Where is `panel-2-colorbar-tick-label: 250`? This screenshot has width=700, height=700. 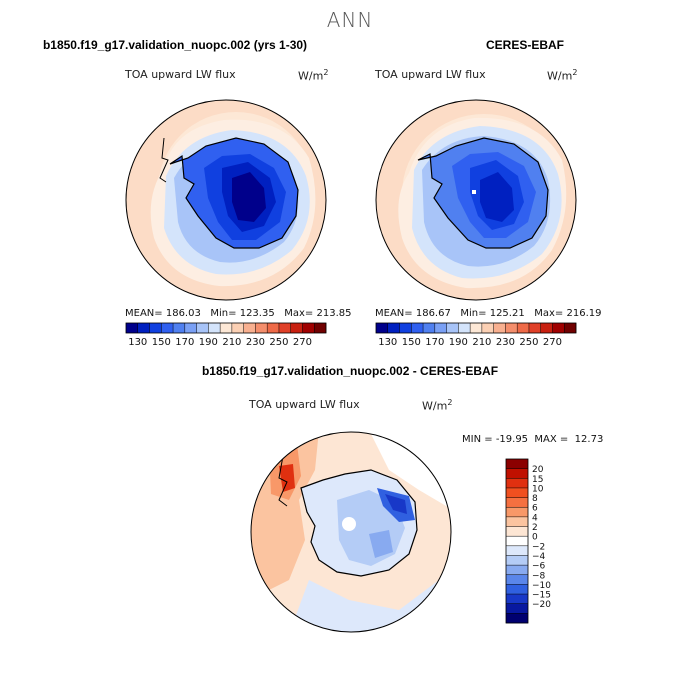 panel-2-colorbar-tick-label: 250 is located at coordinates (528, 342).